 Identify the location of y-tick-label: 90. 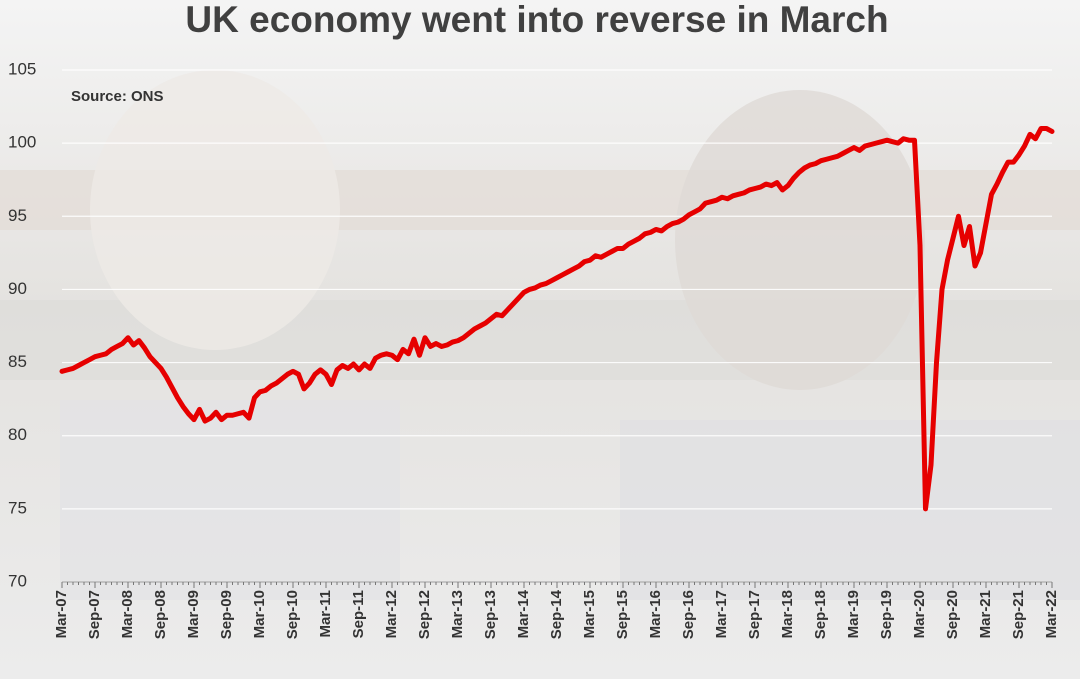
(17, 288).